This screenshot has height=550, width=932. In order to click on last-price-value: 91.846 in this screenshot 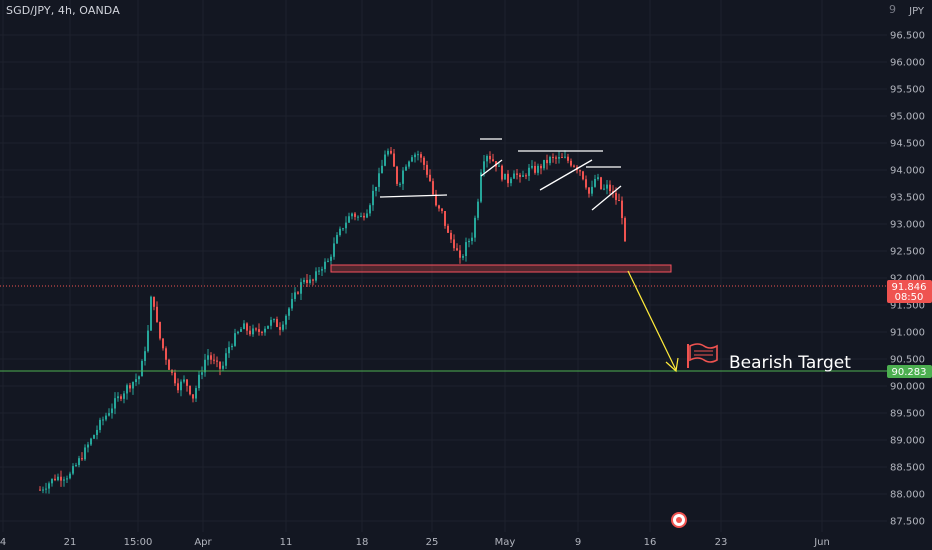, I will do `click(909, 287)`.